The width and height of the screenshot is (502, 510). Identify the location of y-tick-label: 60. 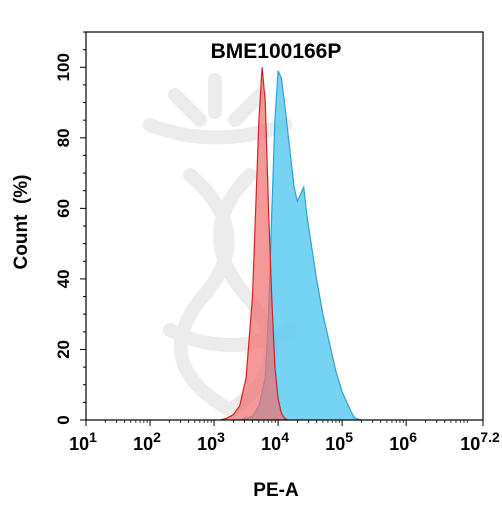
(63, 208).